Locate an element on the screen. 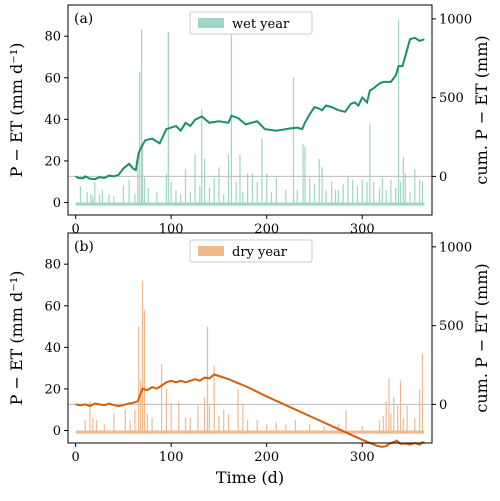 The width and height of the screenshot is (500, 501). panel-b-cumulative-line is located at coordinates (250, 410).